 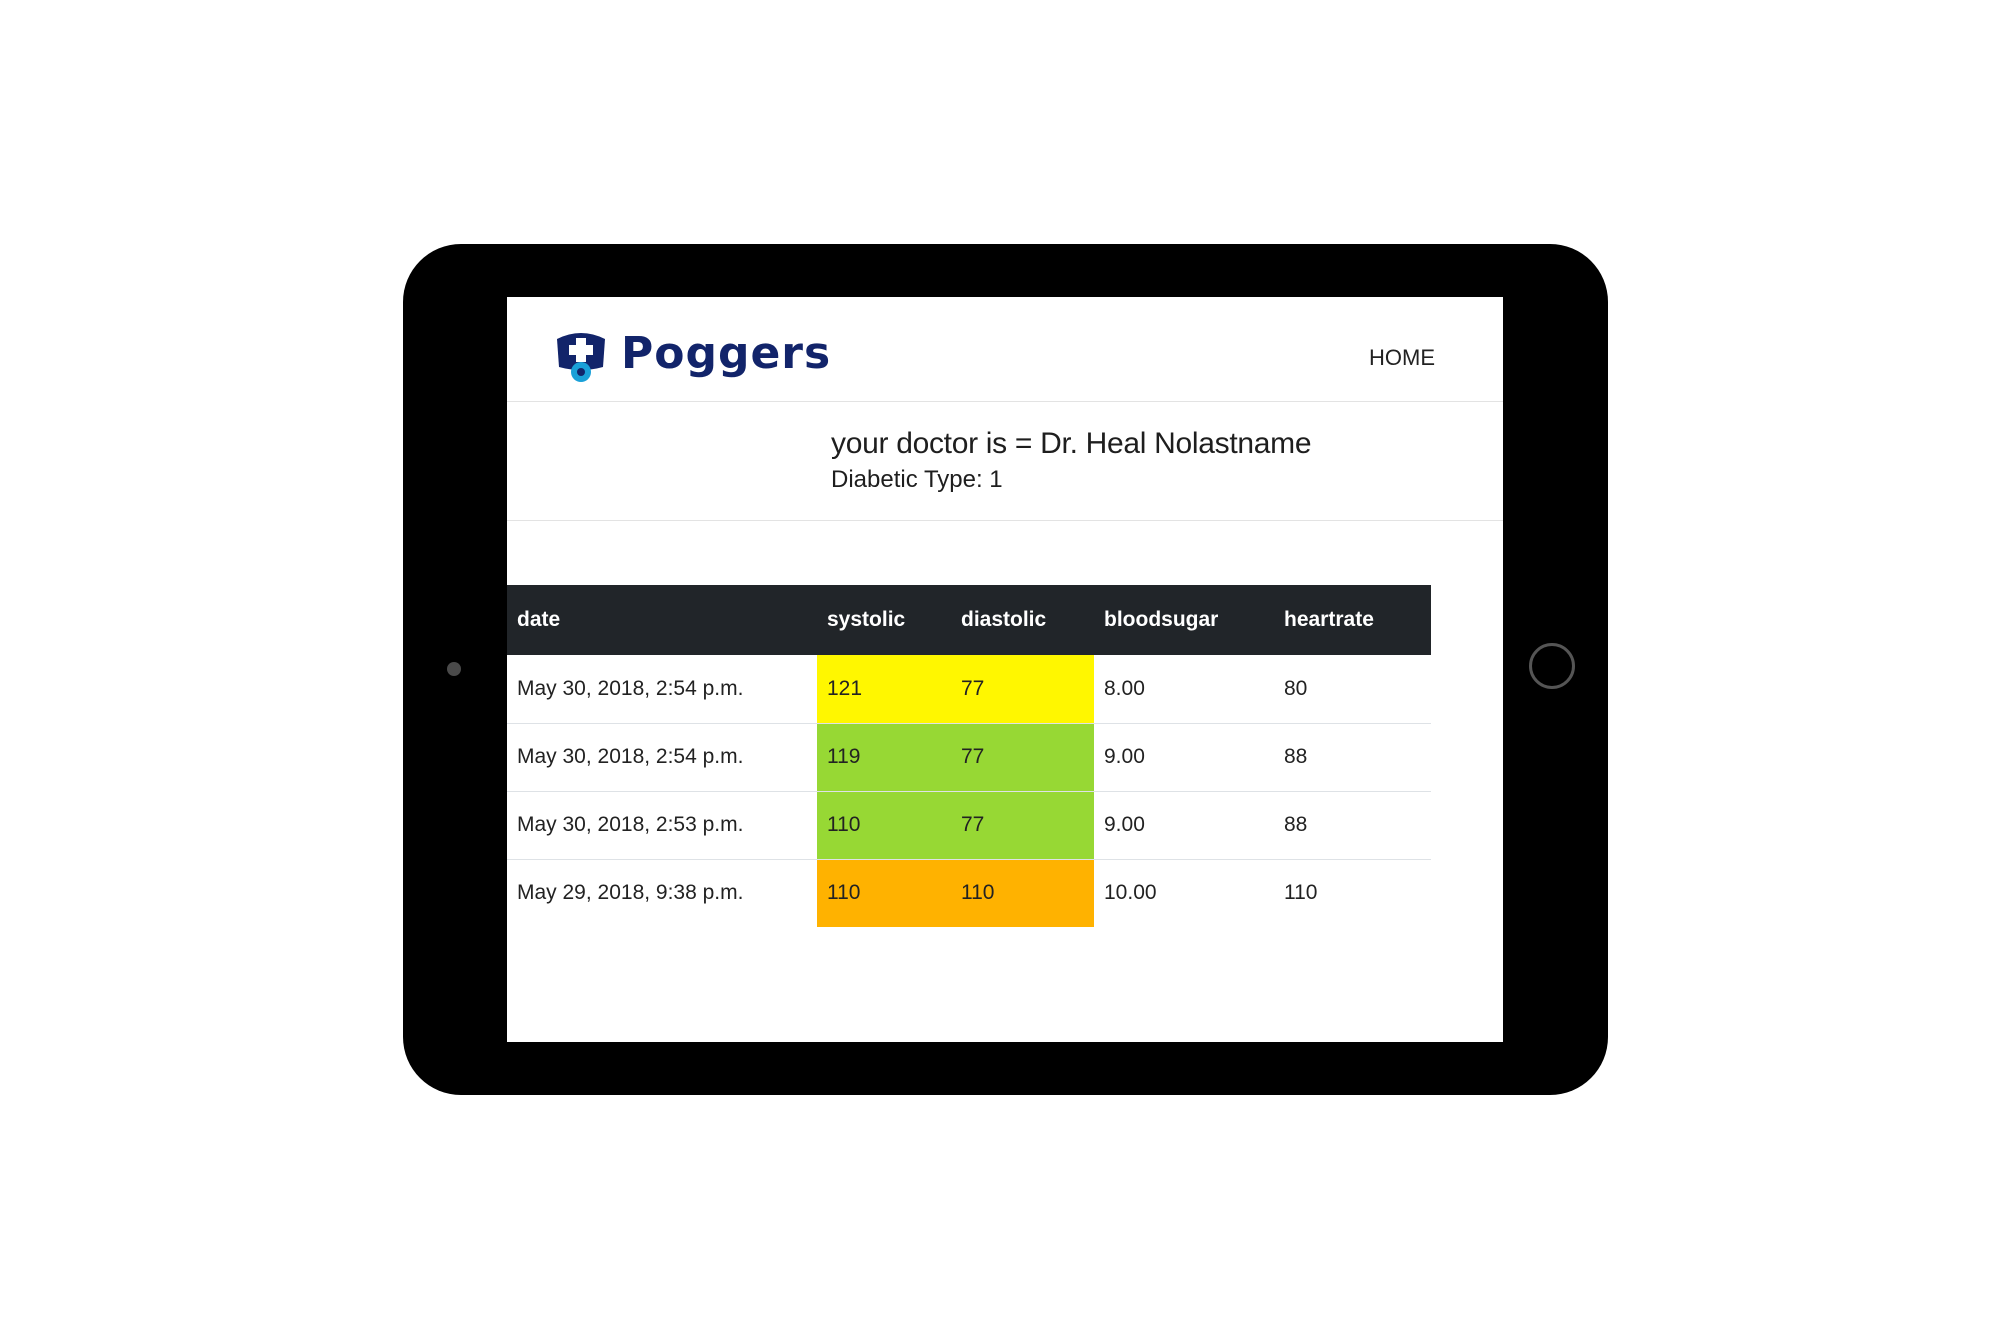 I want to click on doctor-line: your doctor is = Dr. Heal Nolastname, so click(x=1071, y=443).